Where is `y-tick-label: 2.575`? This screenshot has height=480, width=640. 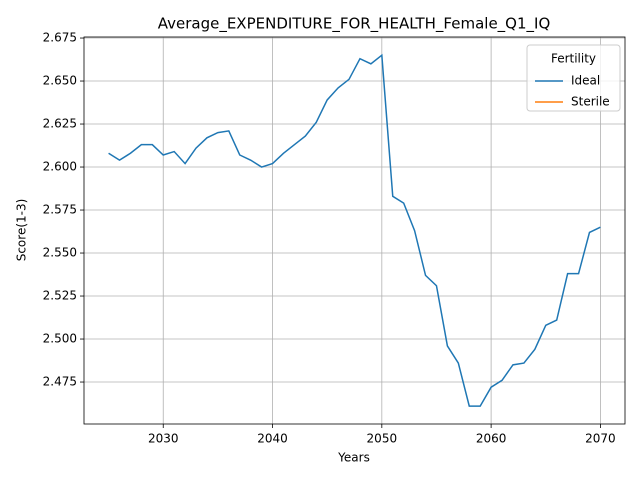 y-tick-label: 2.575 is located at coordinates (60, 210).